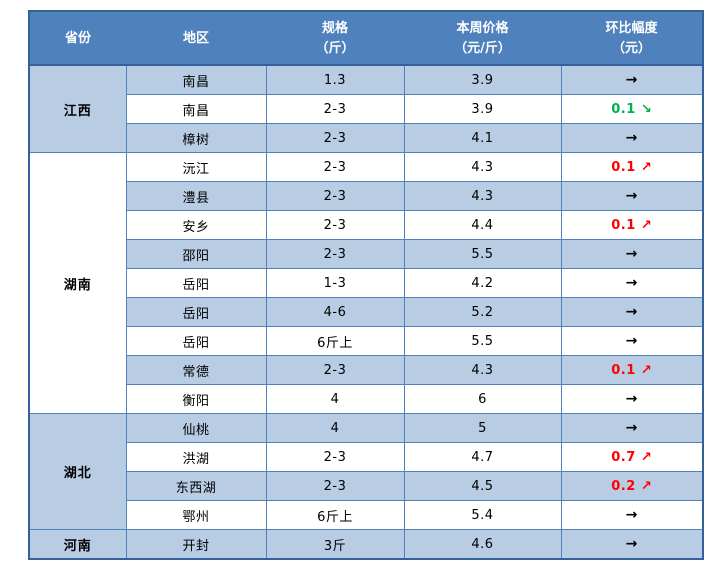 Image resolution: width=727 pixels, height=577 pixels. Describe the element at coordinates (482, 457) in the screenshot. I see `price-cell: 4.7` at that location.